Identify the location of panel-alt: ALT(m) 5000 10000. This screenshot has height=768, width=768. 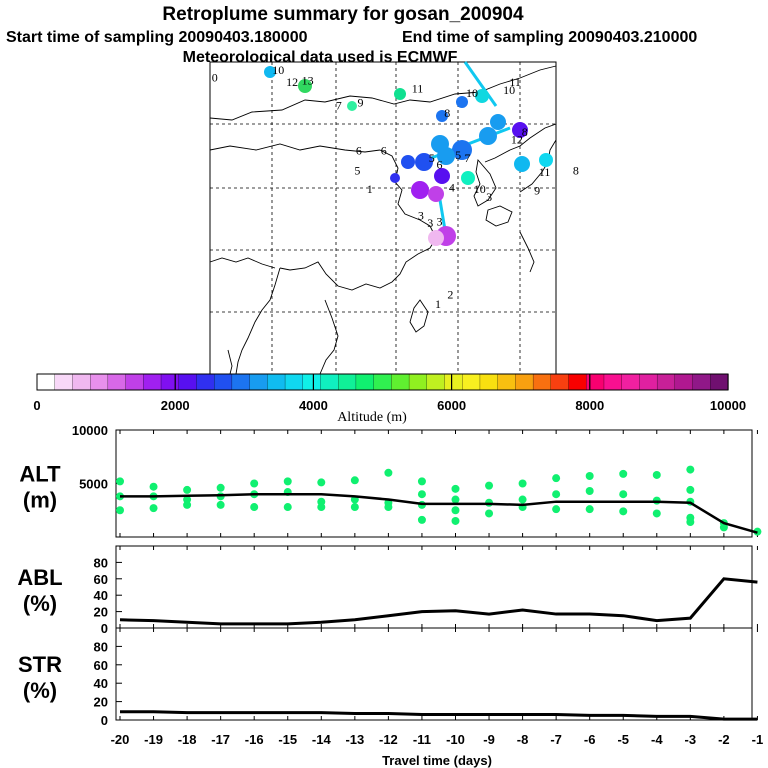
(390, 480).